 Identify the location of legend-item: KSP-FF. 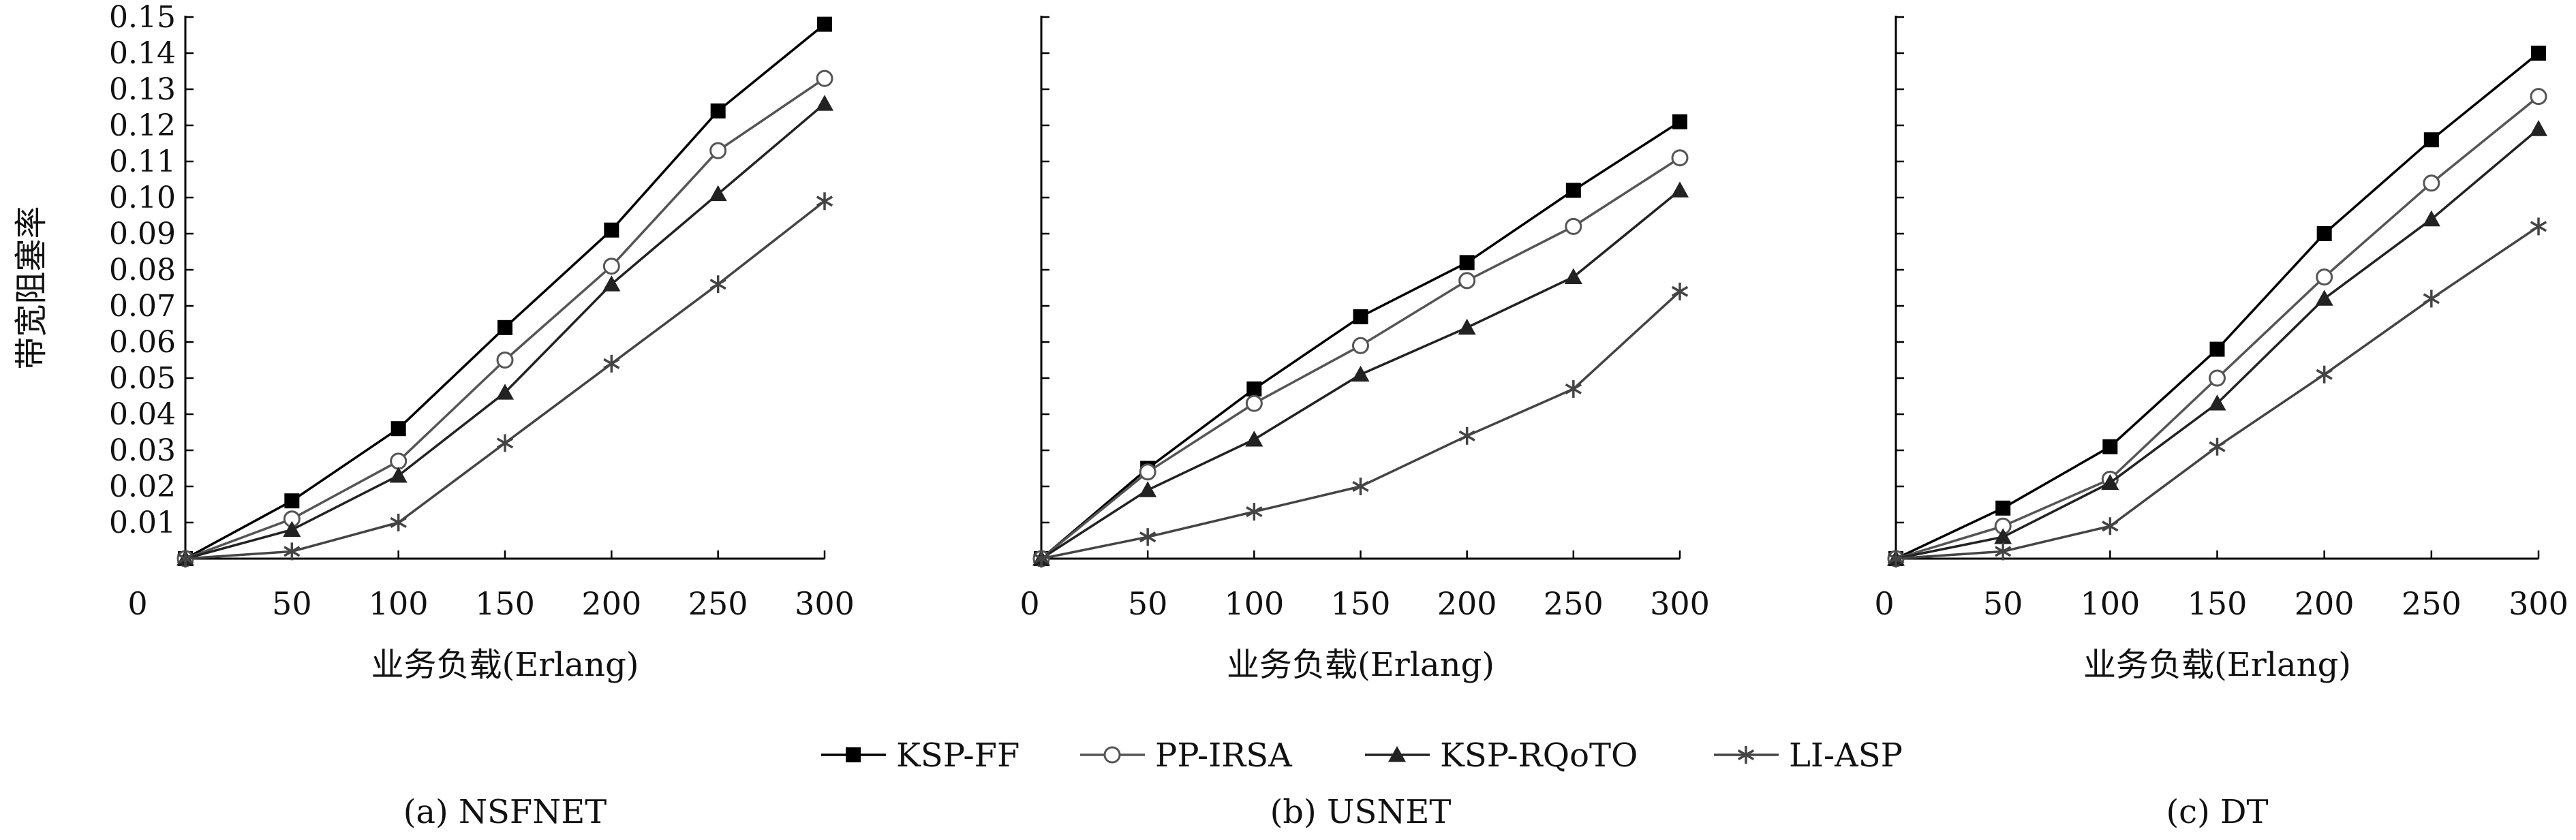
(920, 755).